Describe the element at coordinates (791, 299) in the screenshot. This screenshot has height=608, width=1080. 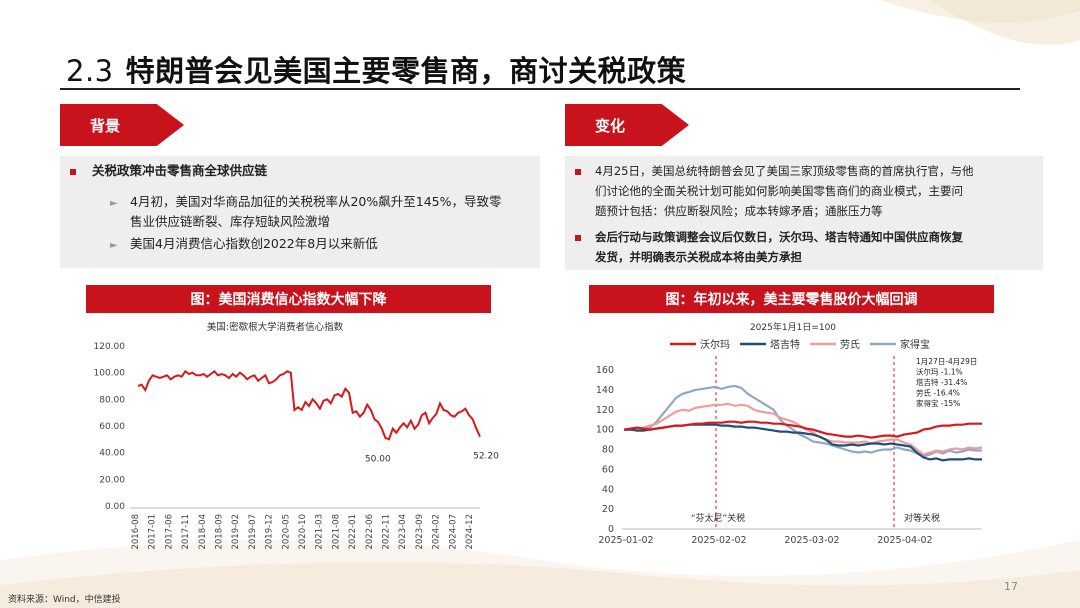
I see `right-chart-title: 图：年初以来，美主要零售股价大幅回调` at that location.